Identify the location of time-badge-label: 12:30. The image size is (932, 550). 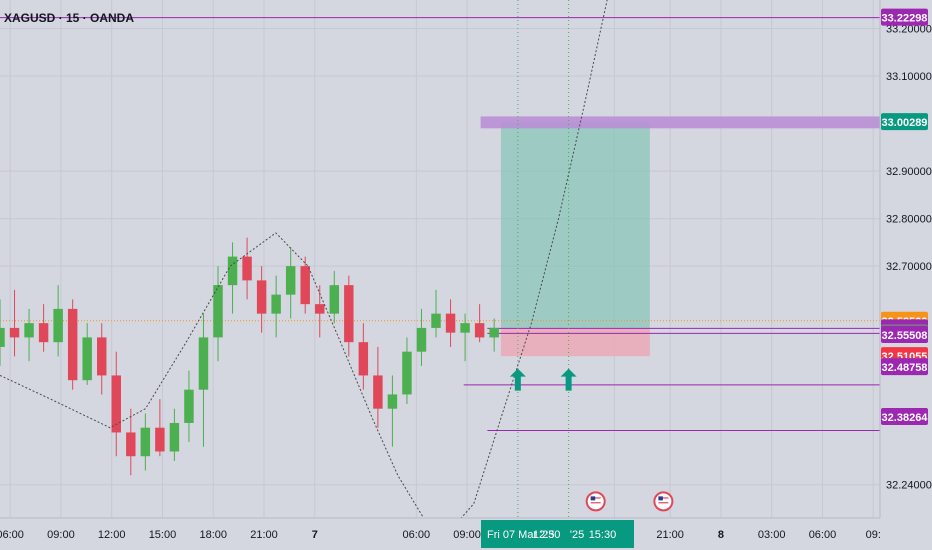
(547, 535).